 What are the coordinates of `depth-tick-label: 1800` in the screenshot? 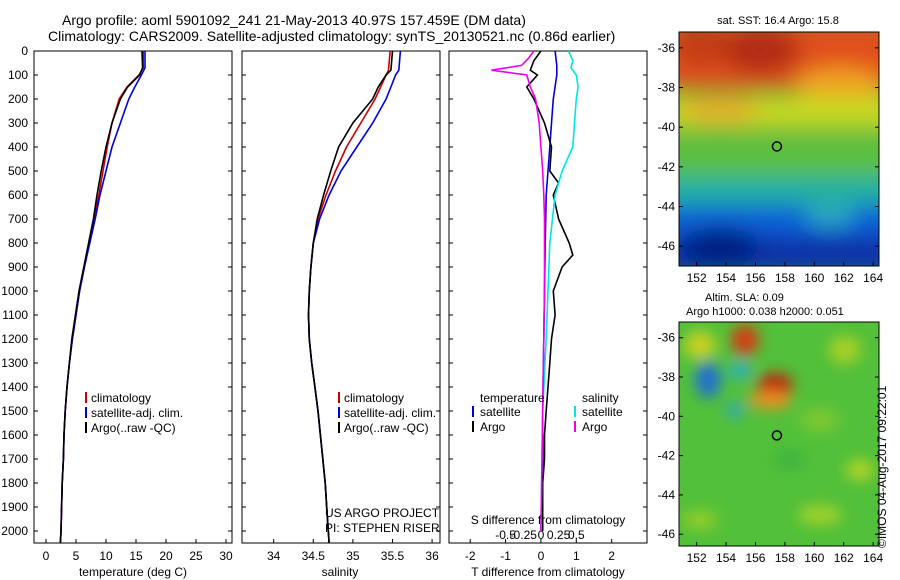 It's located at (14, 483).